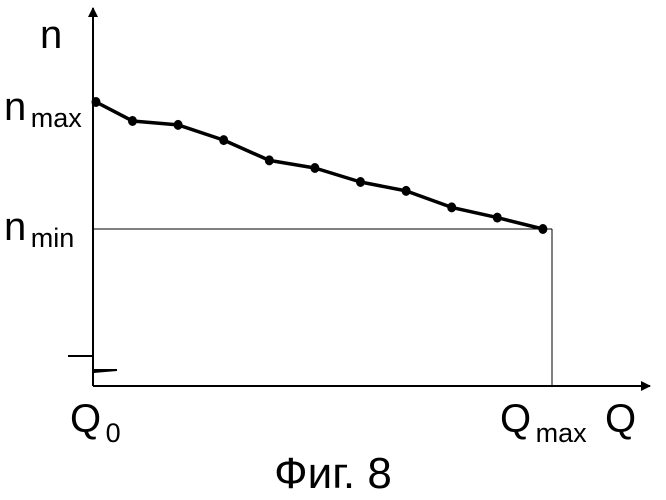  What do you see at coordinates (39, 229) in the screenshot?
I see `y-min-label: n min` at bounding box center [39, 229].